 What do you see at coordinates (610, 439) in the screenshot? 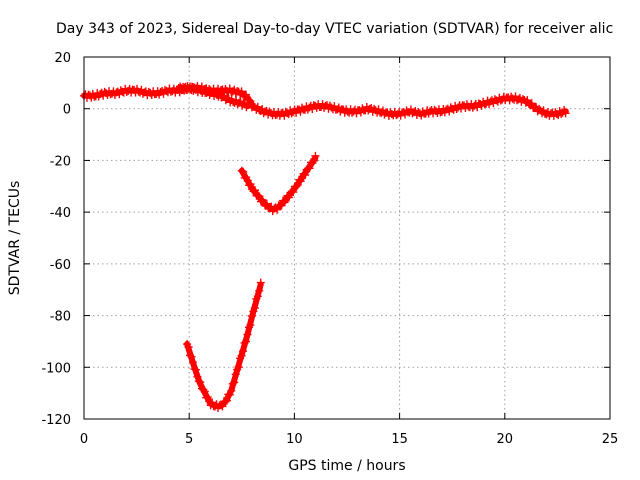
I see `x-tick-label: 25` at bounding box center [610, 439].